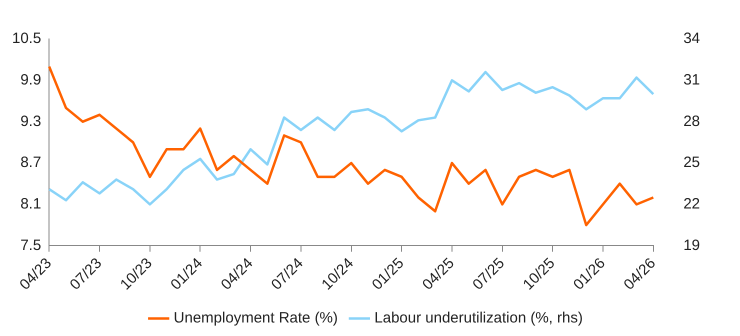  Describe the element at coordinates (691, 79) in the screenshot. I see `y2-tick-label: 31` at that location.